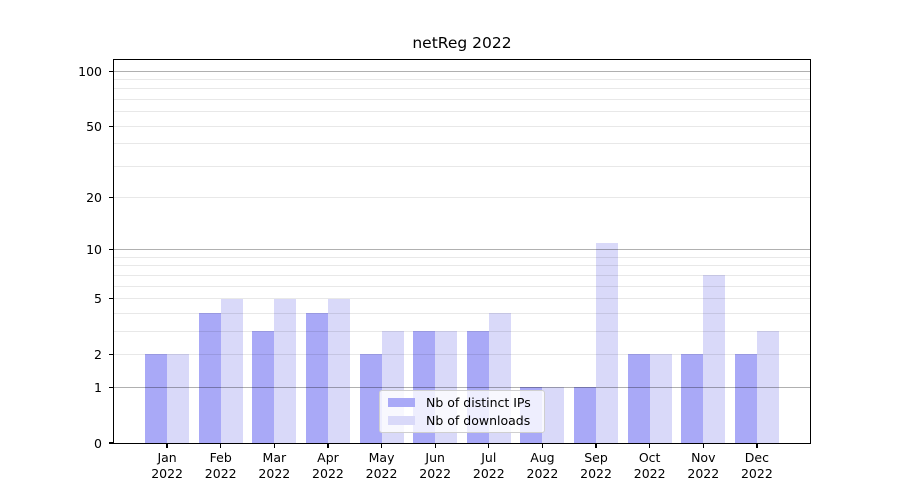 This screenshot has height=500, width=900. Describe the element at coordinates (167, 457) in the screenshot. I see `x-tick-month: Jan` at that location.